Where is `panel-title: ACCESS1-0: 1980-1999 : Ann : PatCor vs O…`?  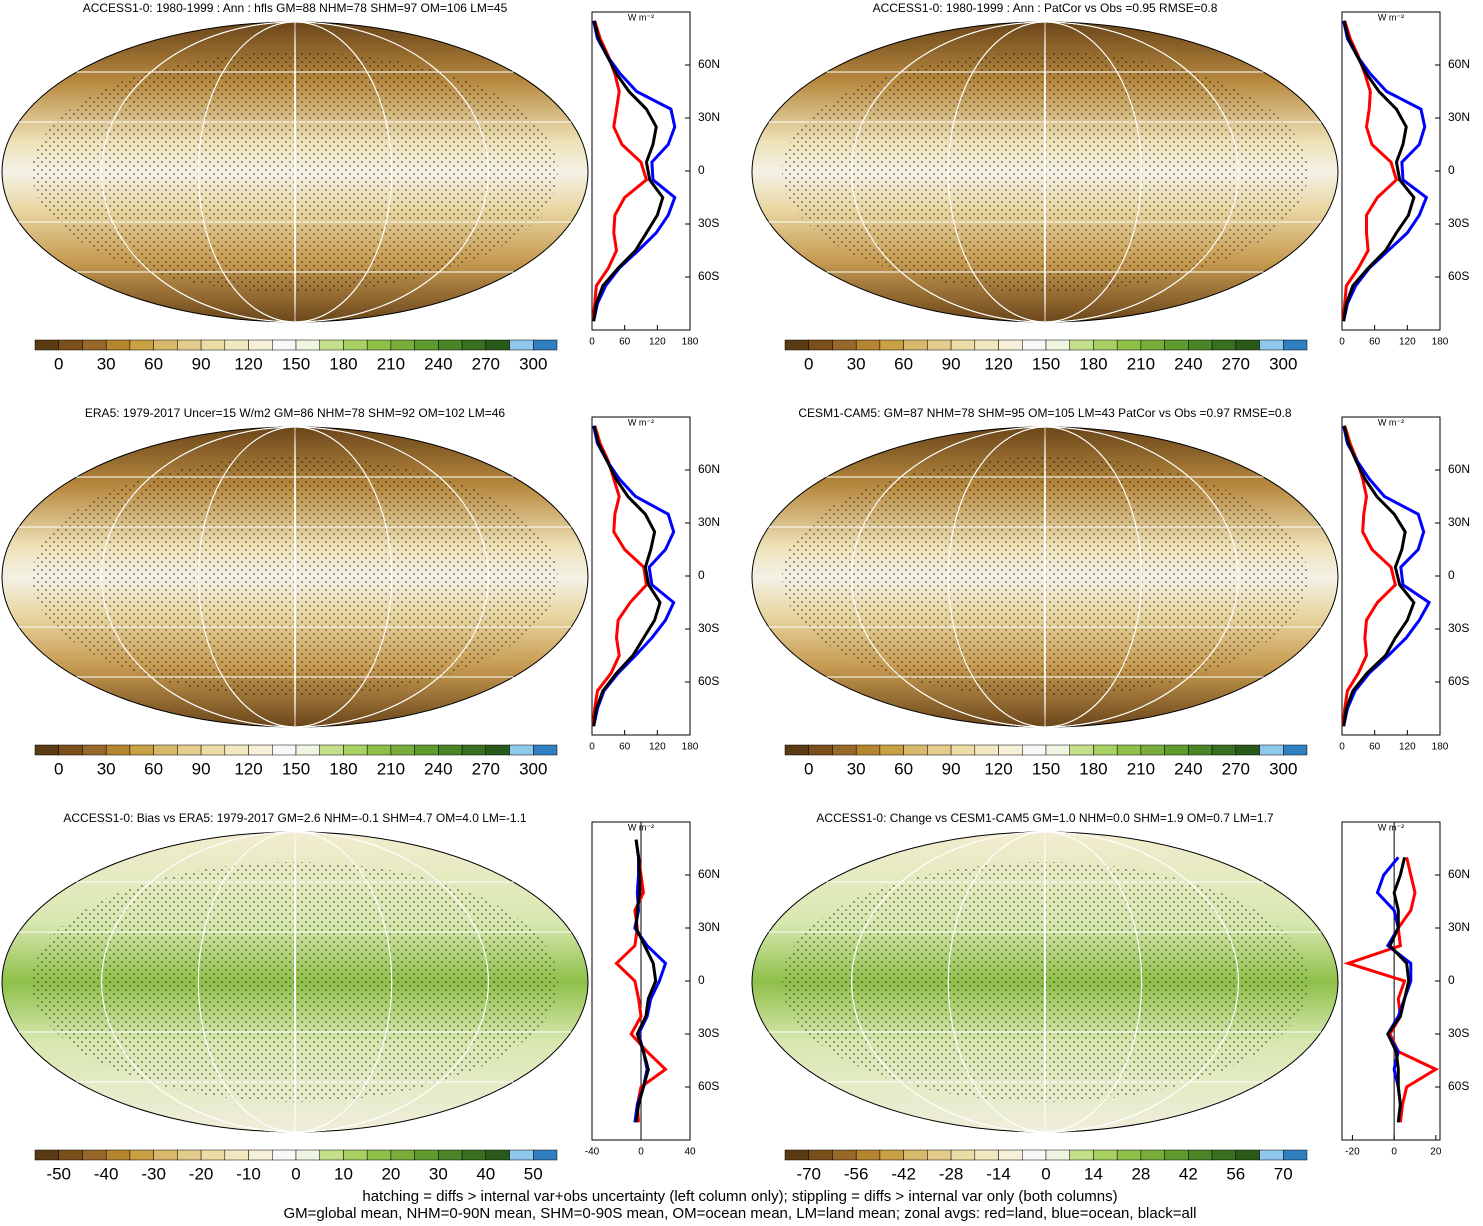
panel-title: ACCESS1-0: 1980-1999 : Ann : PatCor vs O… is located at coordinates (1045, 8).